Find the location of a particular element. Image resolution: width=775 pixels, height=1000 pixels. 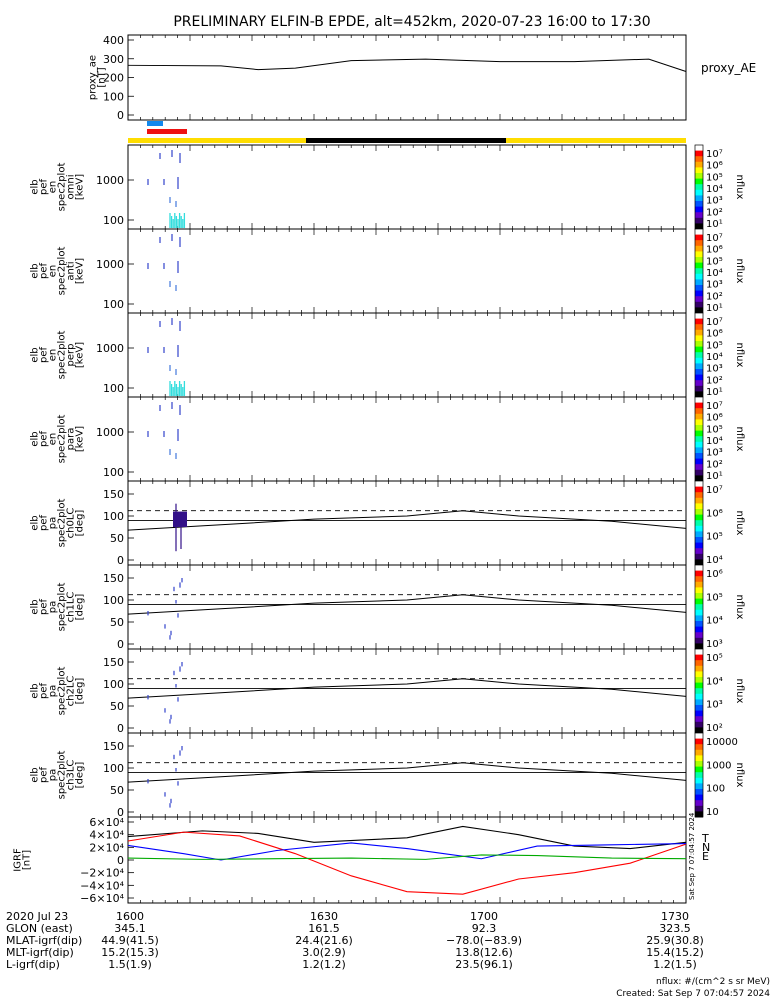

pef_pa_spec2plot_ch1LC-ylabel-line: pef is located at coordinates (44, 607).